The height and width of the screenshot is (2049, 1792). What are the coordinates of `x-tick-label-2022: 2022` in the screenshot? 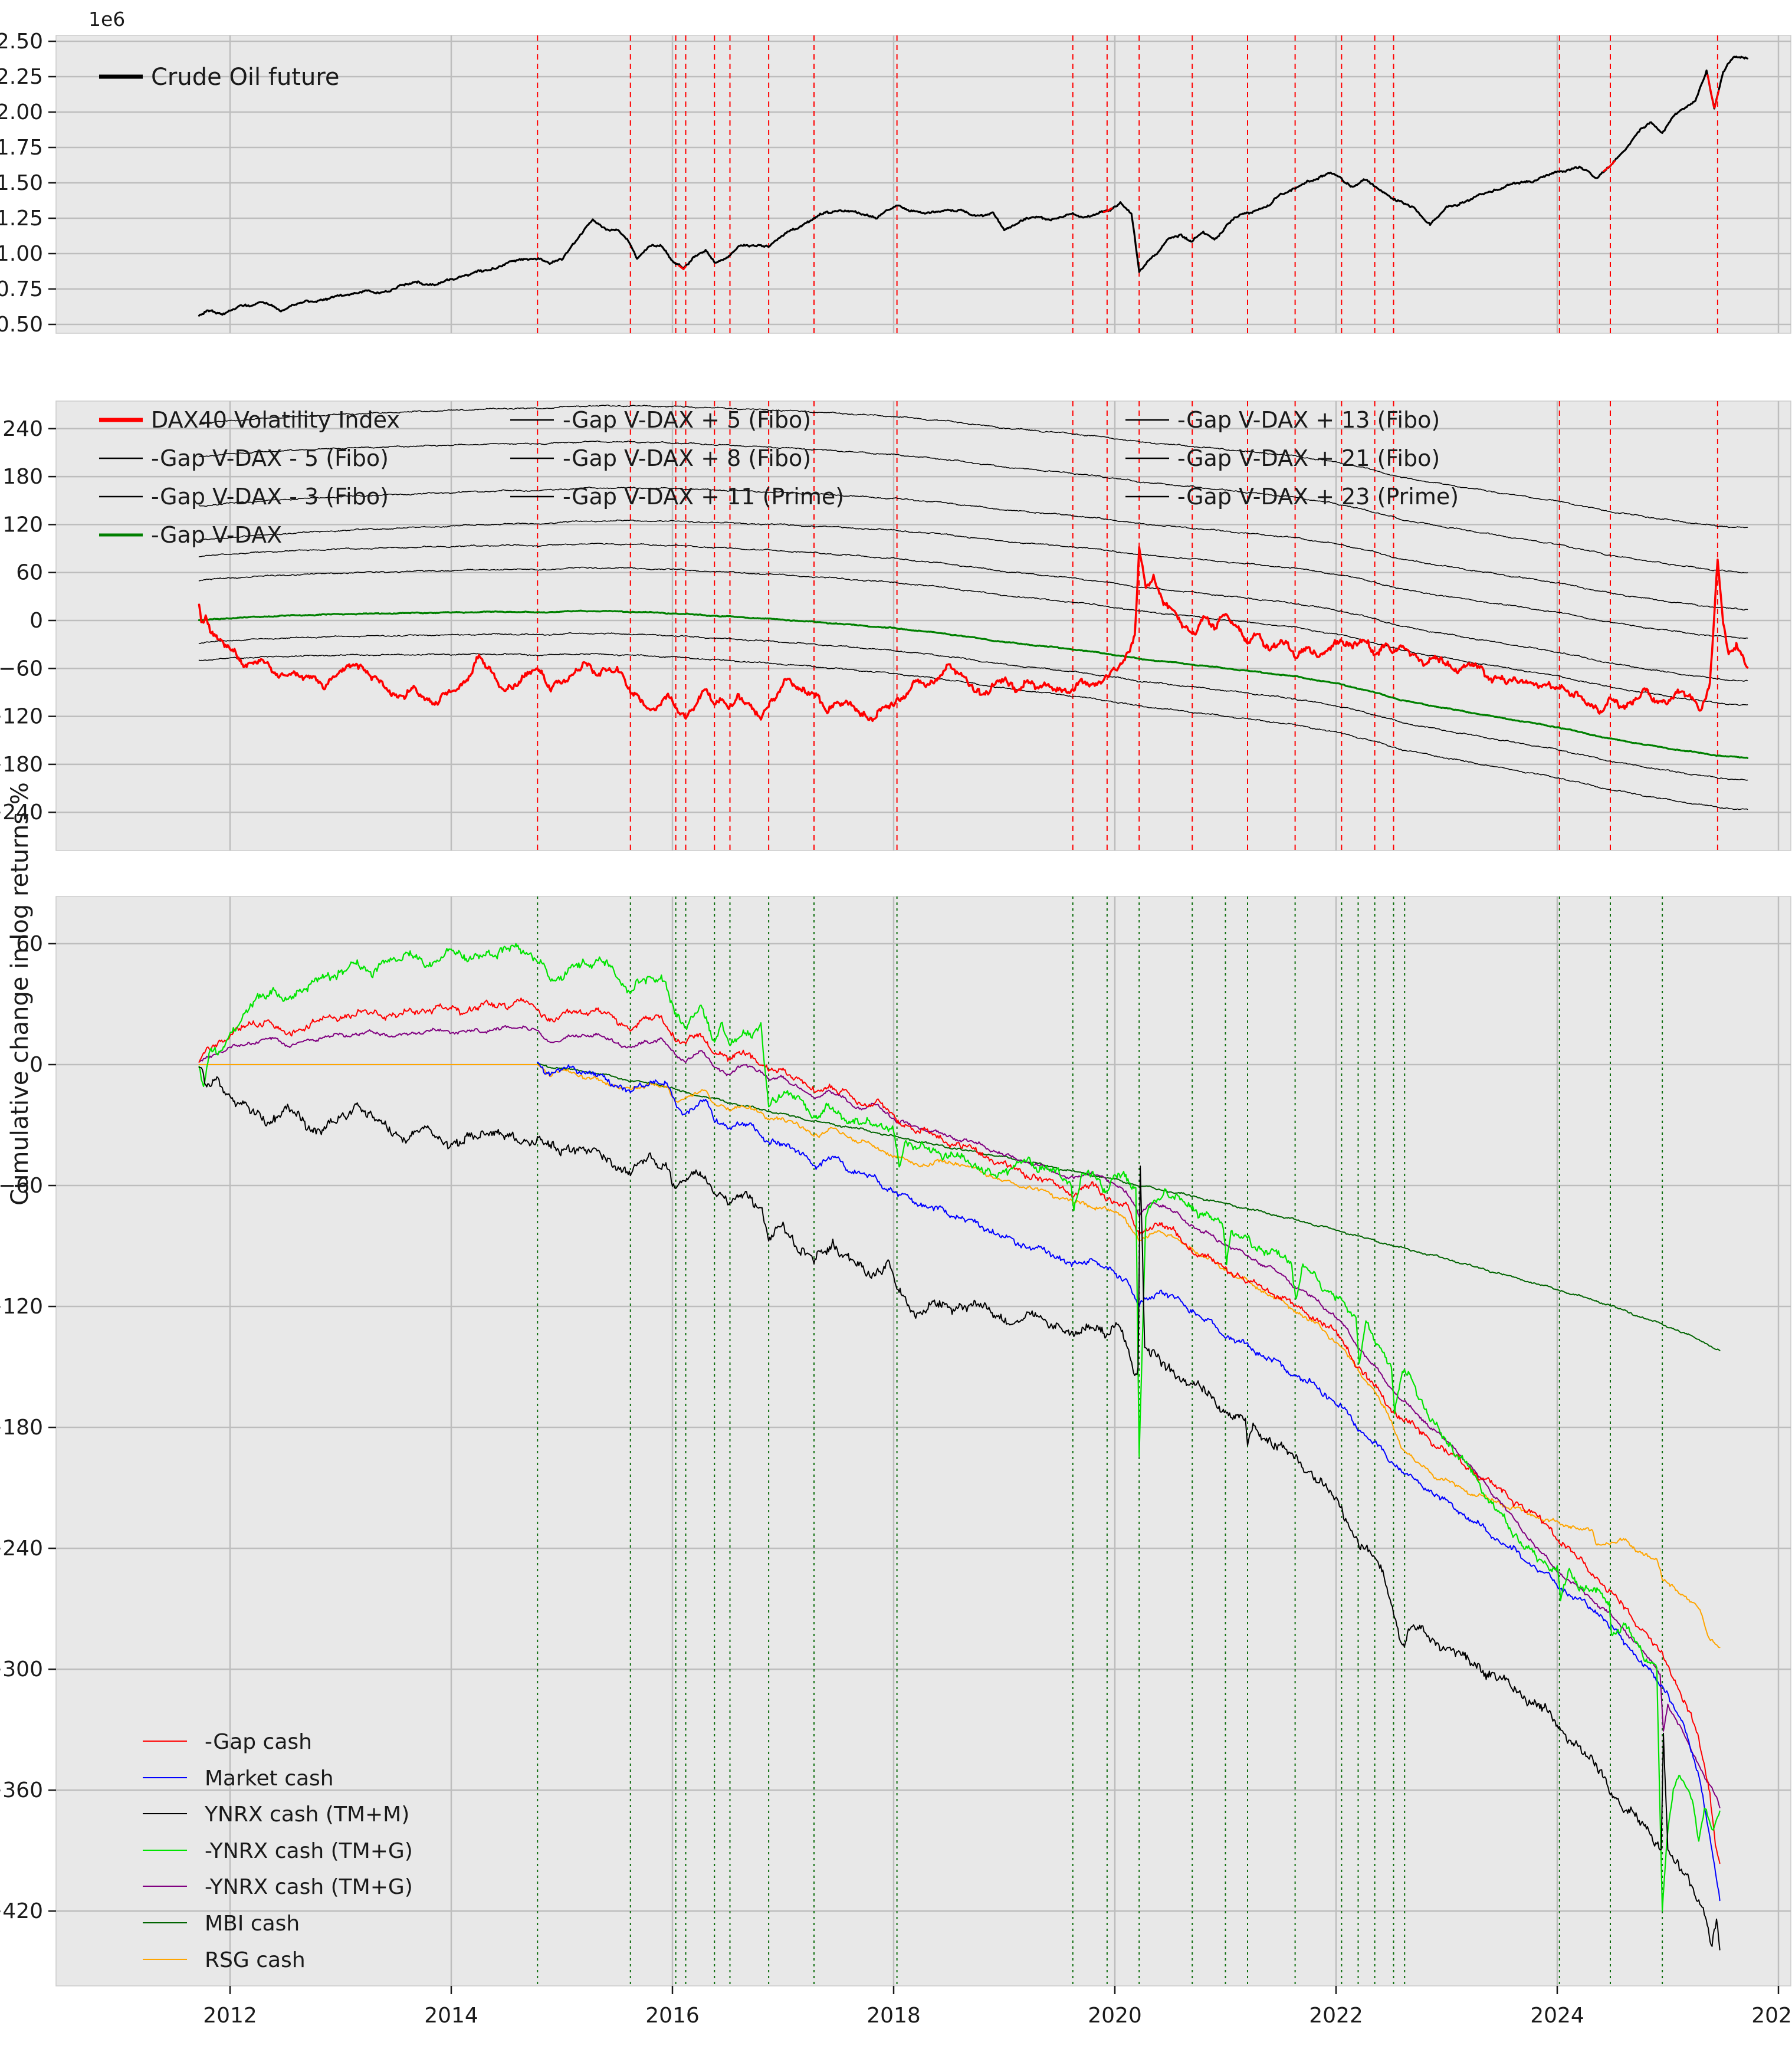 It's located at (1336, 2016).